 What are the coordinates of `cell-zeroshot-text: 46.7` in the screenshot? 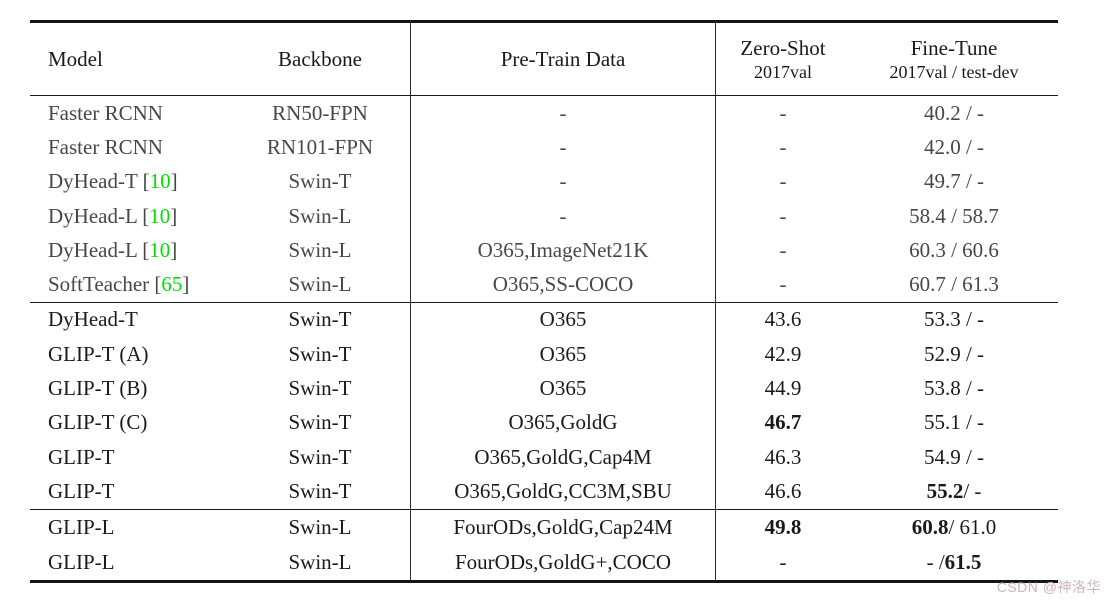 It's located at (783, 422).